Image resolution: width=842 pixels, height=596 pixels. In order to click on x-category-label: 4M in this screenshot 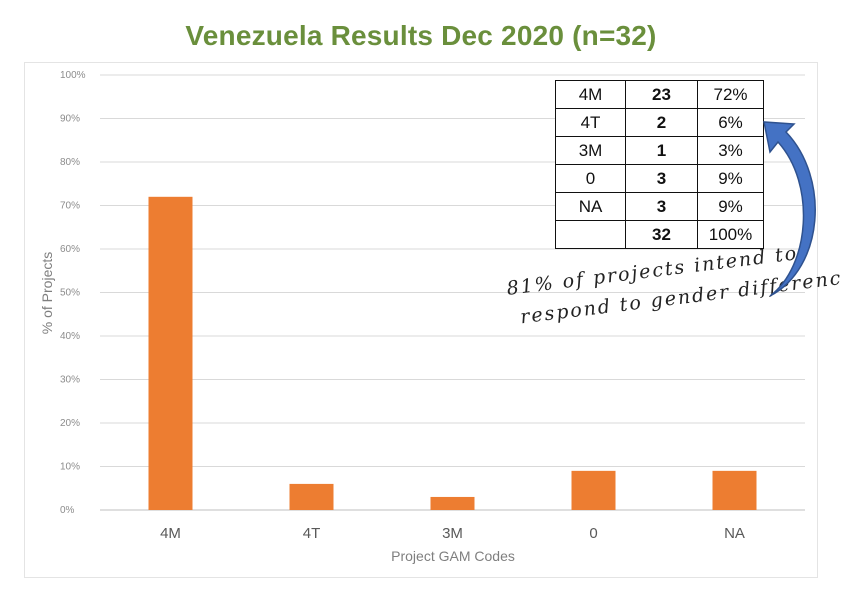, I will do `click(170, 533)`.